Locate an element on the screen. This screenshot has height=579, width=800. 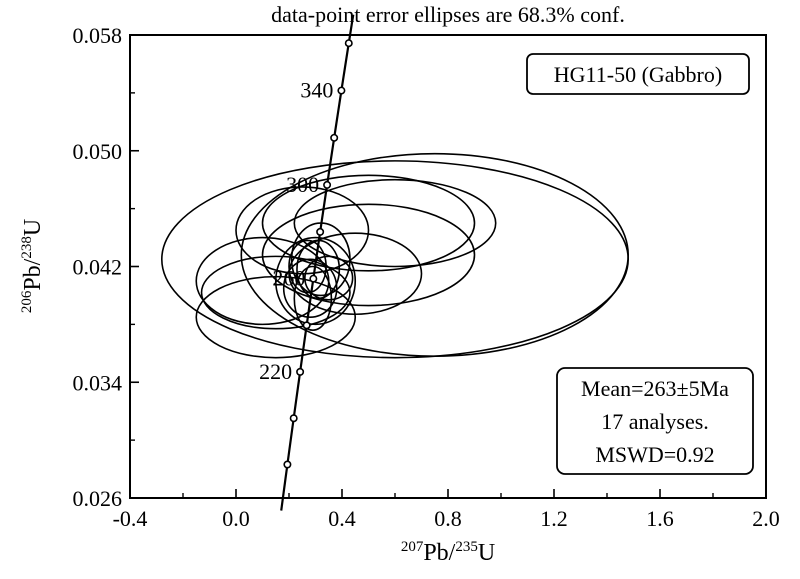
age-label-260: 260 is located at coordinates (288, 278).